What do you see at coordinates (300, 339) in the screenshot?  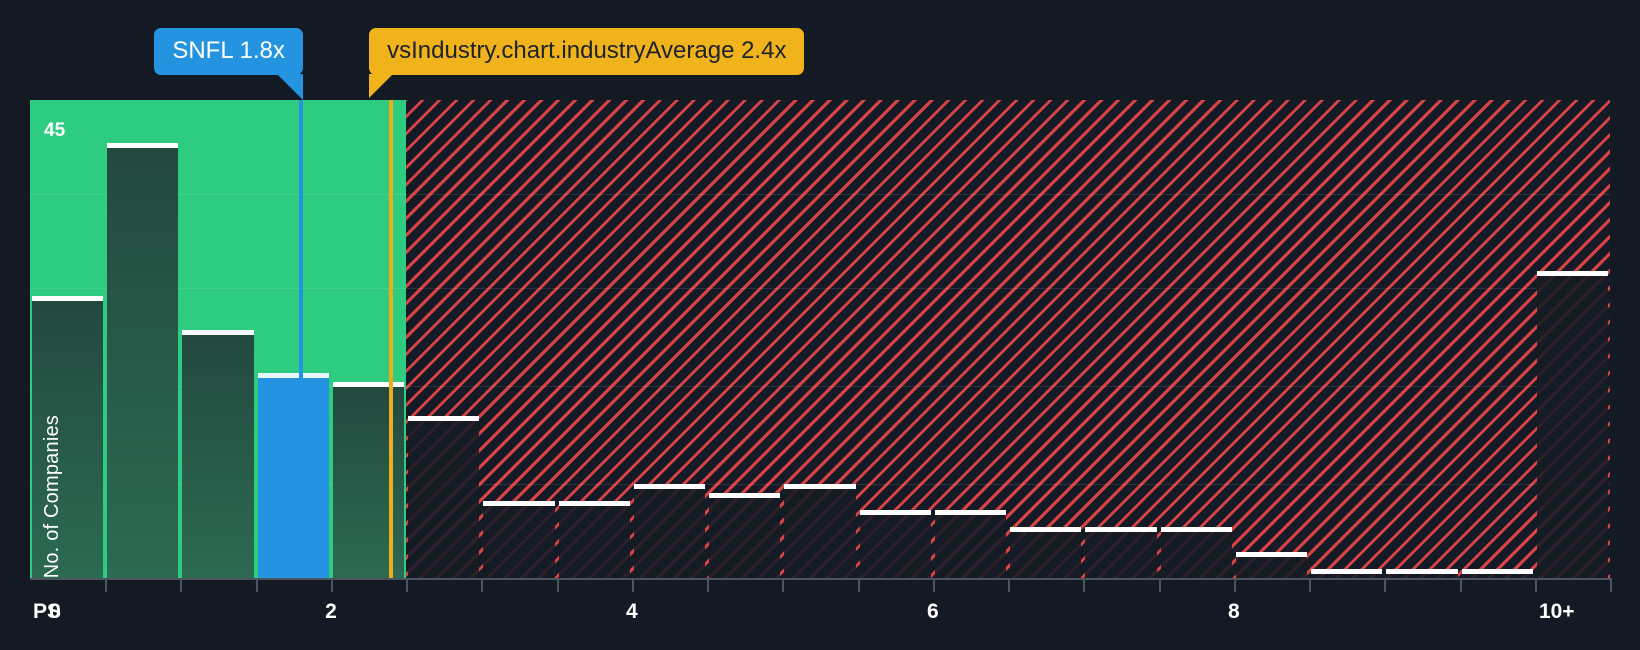 I see `snfl-marker-line` at bounding box center [300, 339].